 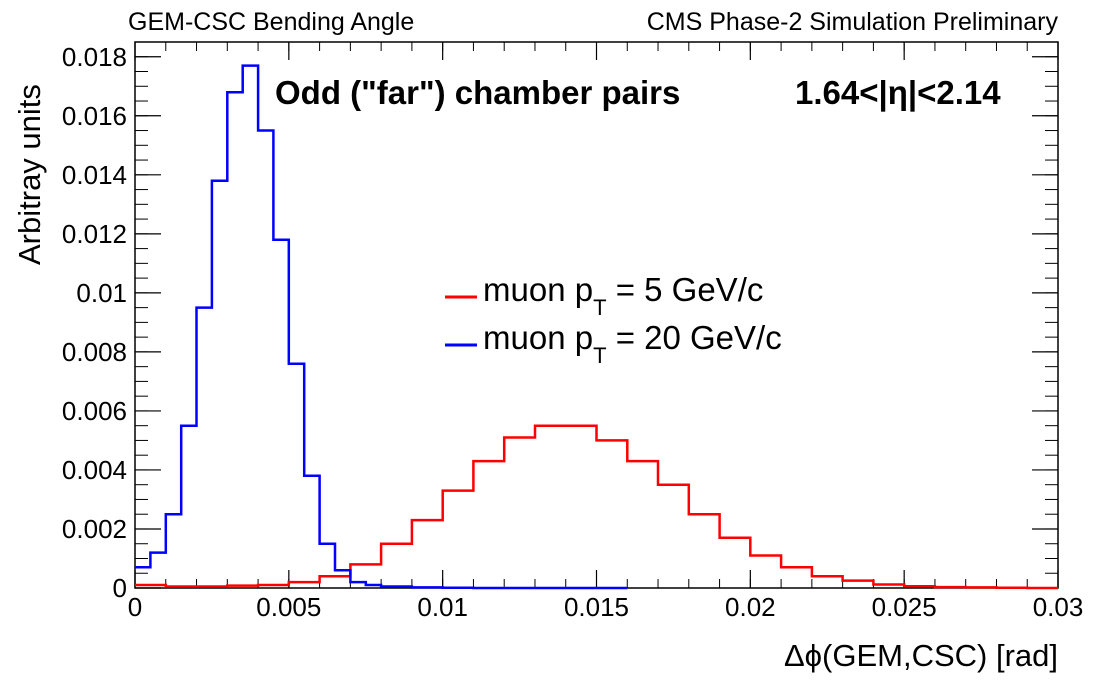 I want to click on legend-label-value: = 20 GeV/c, so click(x=694, y=337).